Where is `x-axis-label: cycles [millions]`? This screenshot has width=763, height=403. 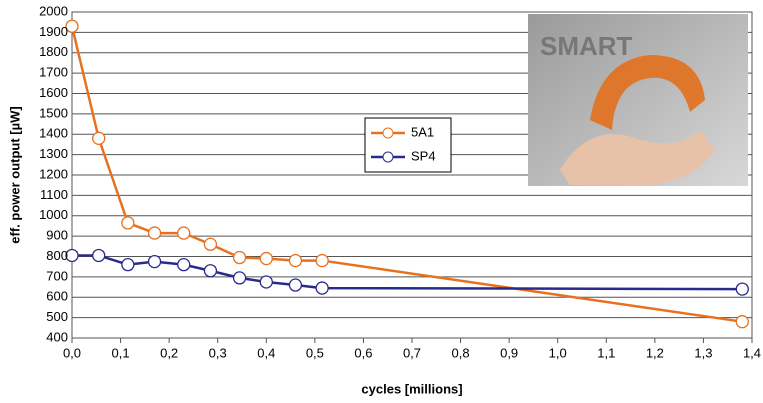
x-axis-label: cycles [millions] is located at coordinates (411, 388).